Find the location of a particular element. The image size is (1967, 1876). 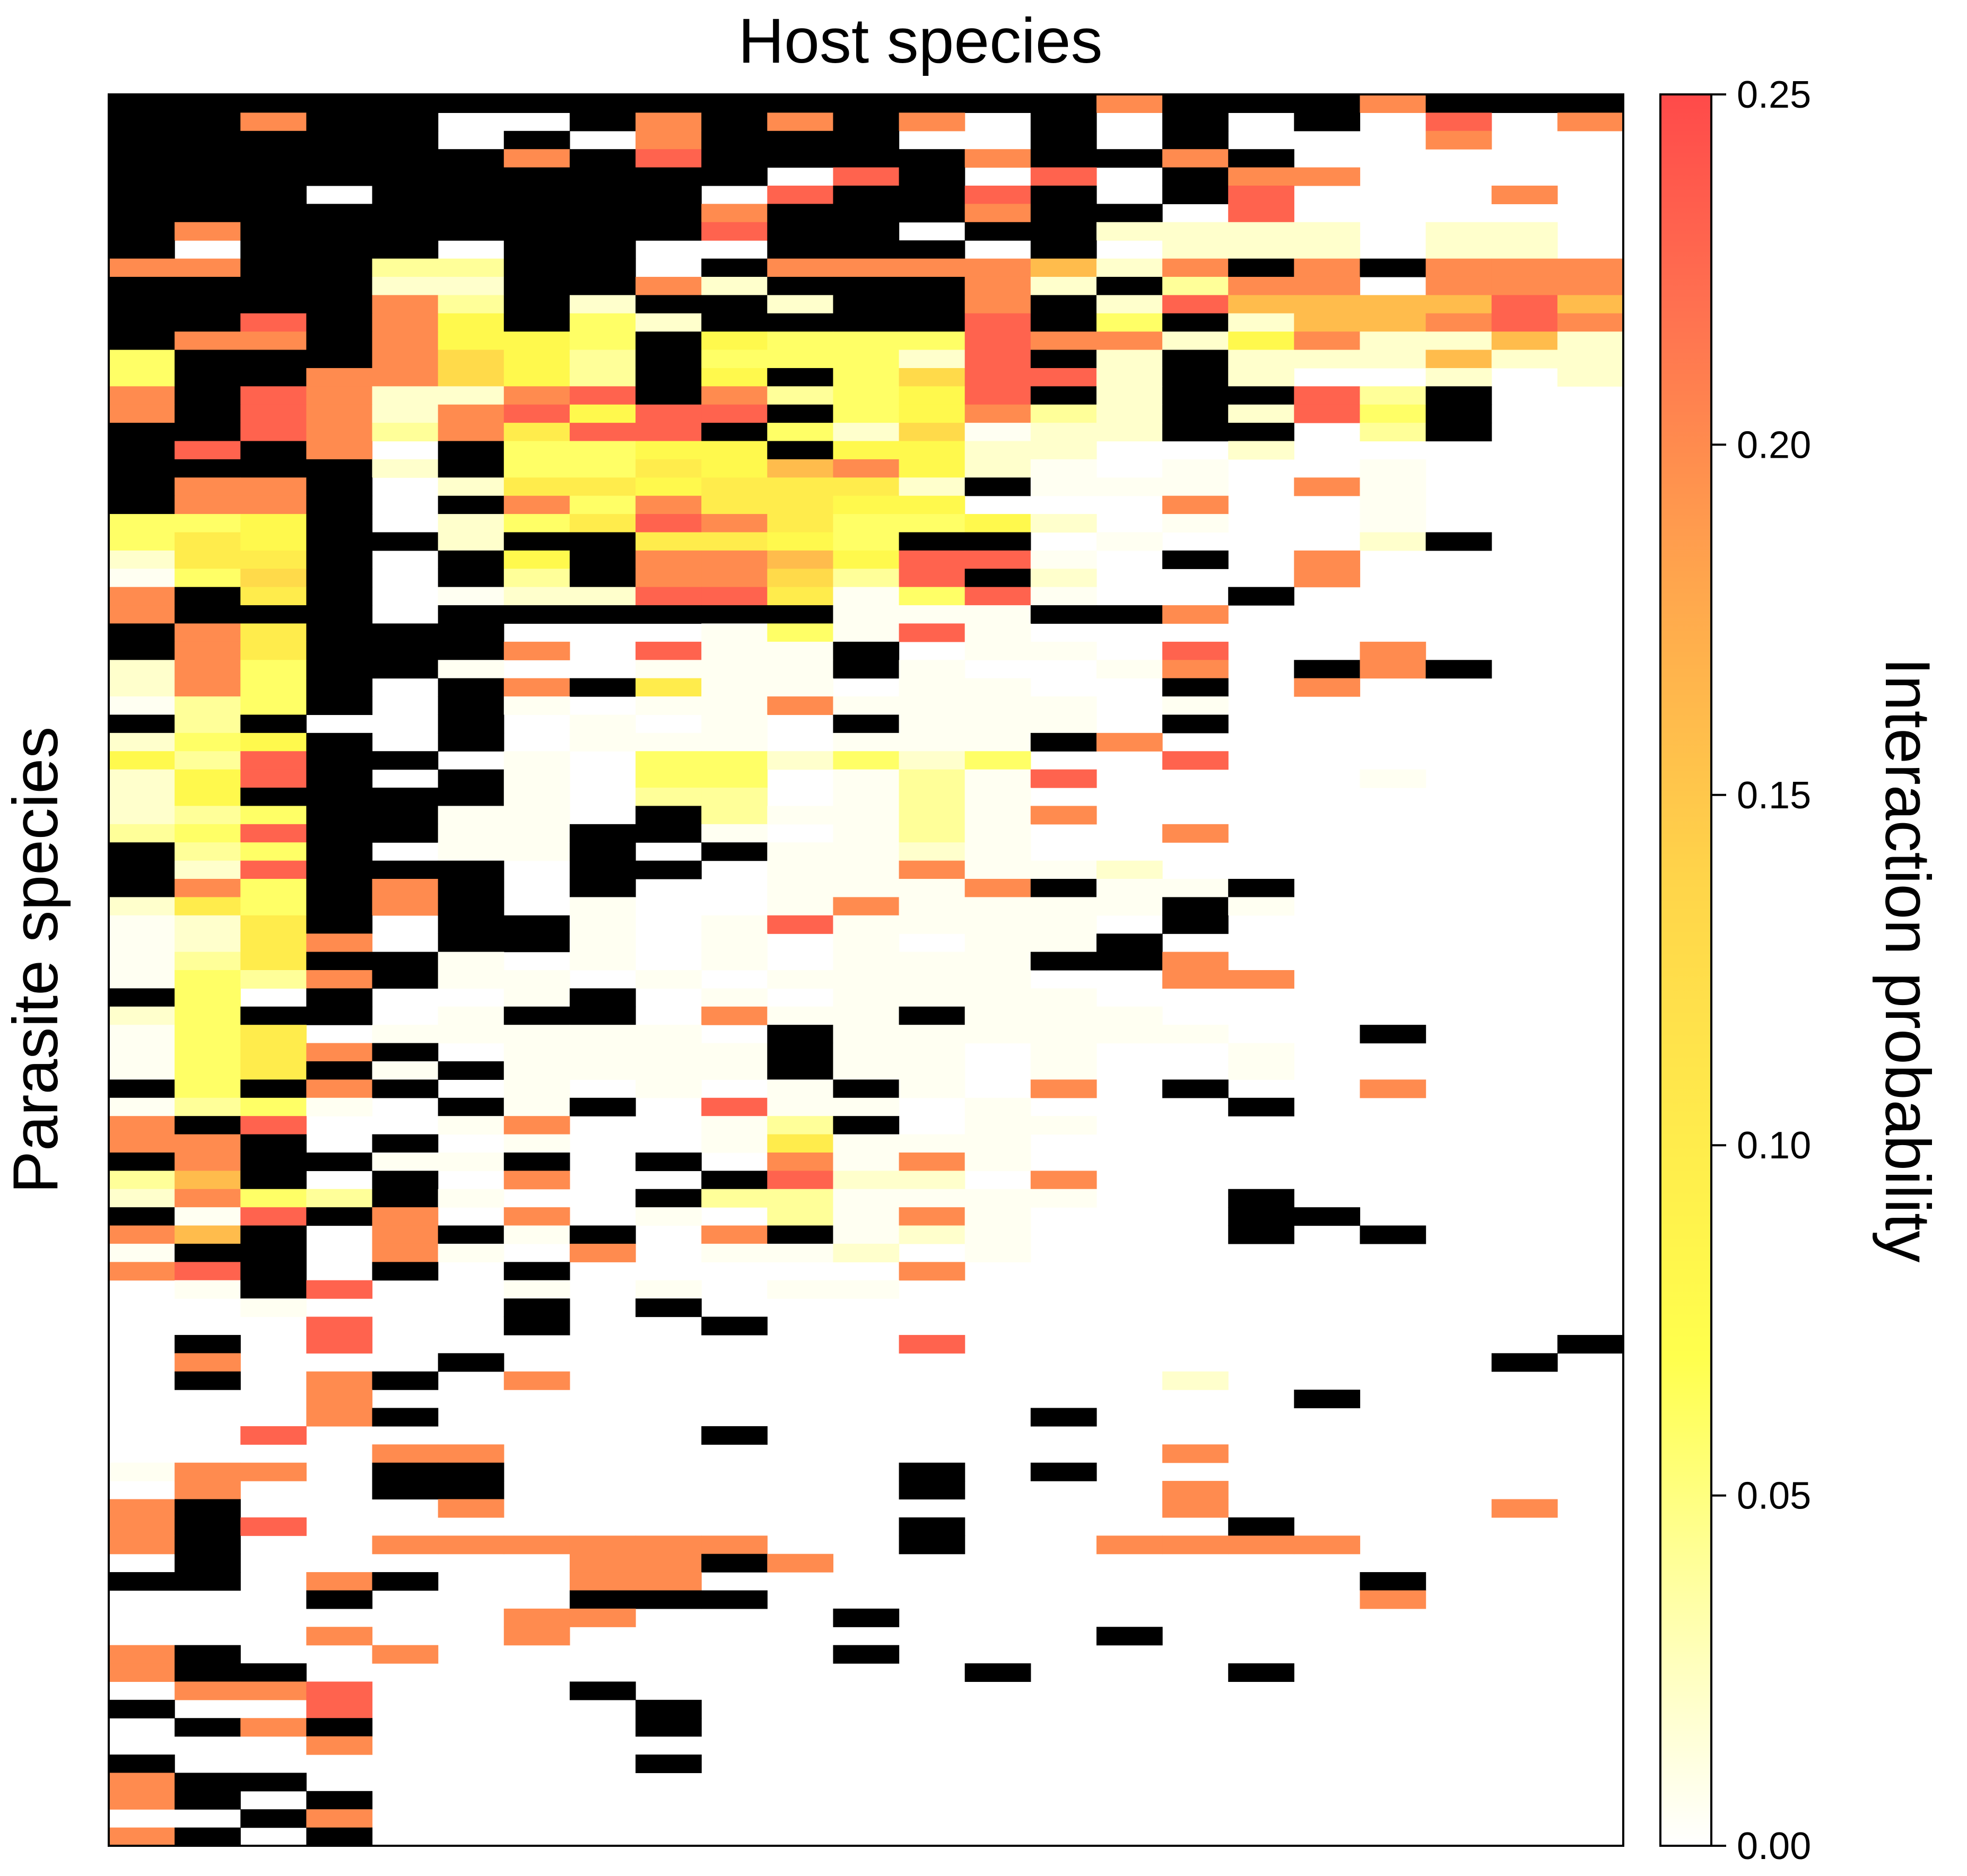

colorbar-tick-label: 0.05 is located at coordinates (1774, 1496).